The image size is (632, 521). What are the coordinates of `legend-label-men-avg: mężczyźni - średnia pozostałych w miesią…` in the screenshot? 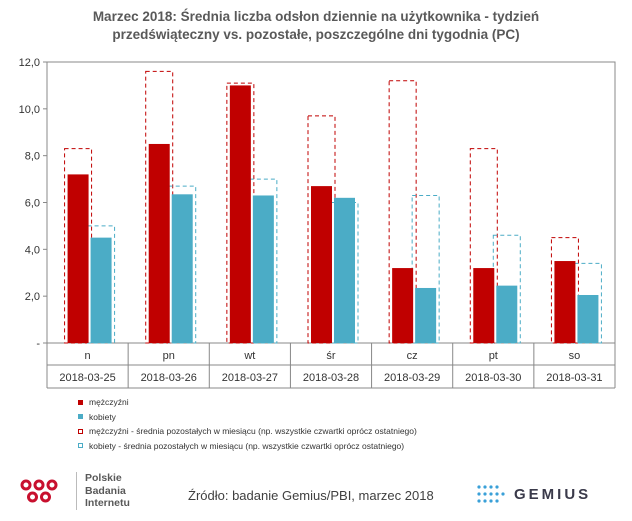 It's located at (253, 431).